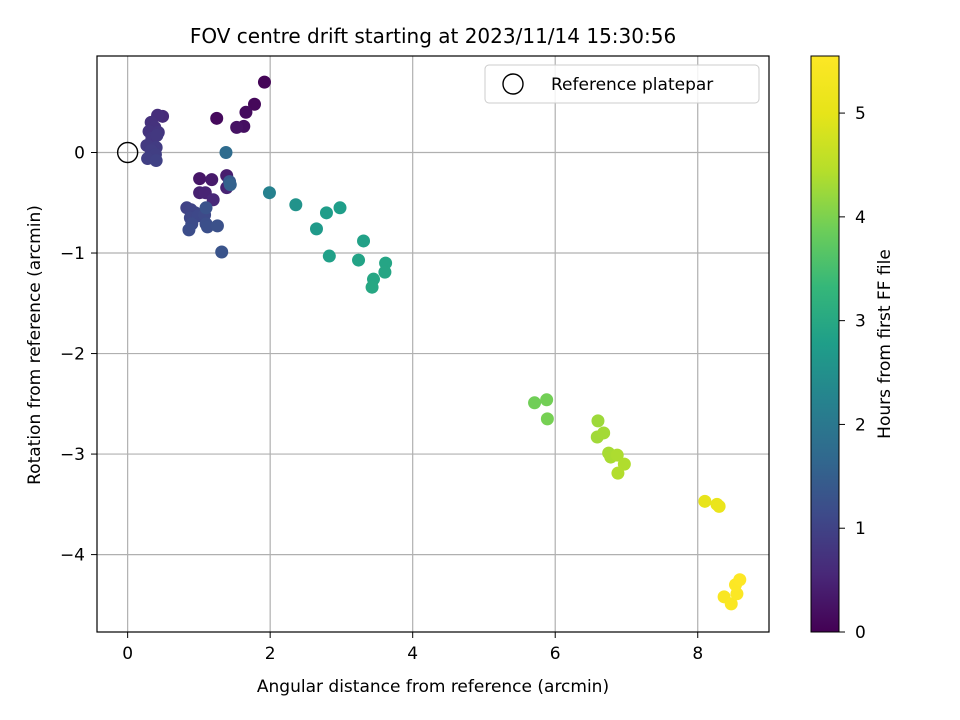 The image size is (960, 720). I want to click on colorbar-tick-label-1: 1, so click(860, 529).